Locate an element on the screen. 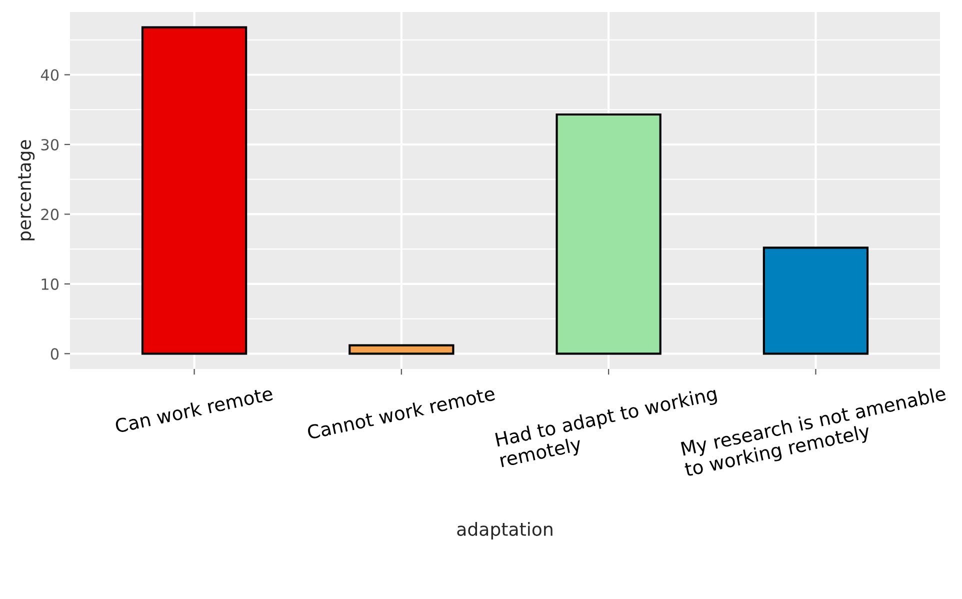 The height and width of the screenshot is (599, 962). y-tick-label: 20 is located at coordinates (50, 214).